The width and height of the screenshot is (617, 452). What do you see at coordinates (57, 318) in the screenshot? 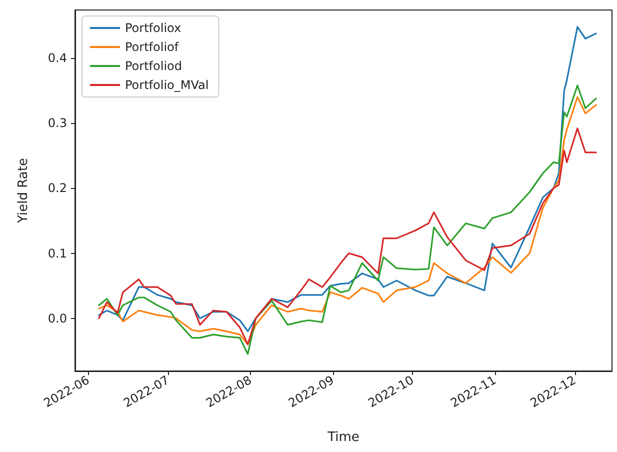
I see `y-tick-label: 0.0` at bounding box center [57, 318].